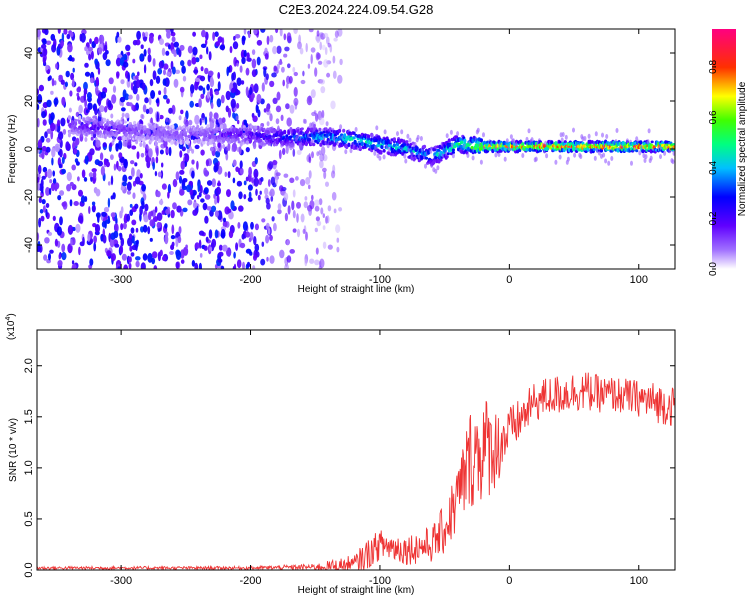  I want to click on heatmap-y-tick-label: -20, so click(29, 197).